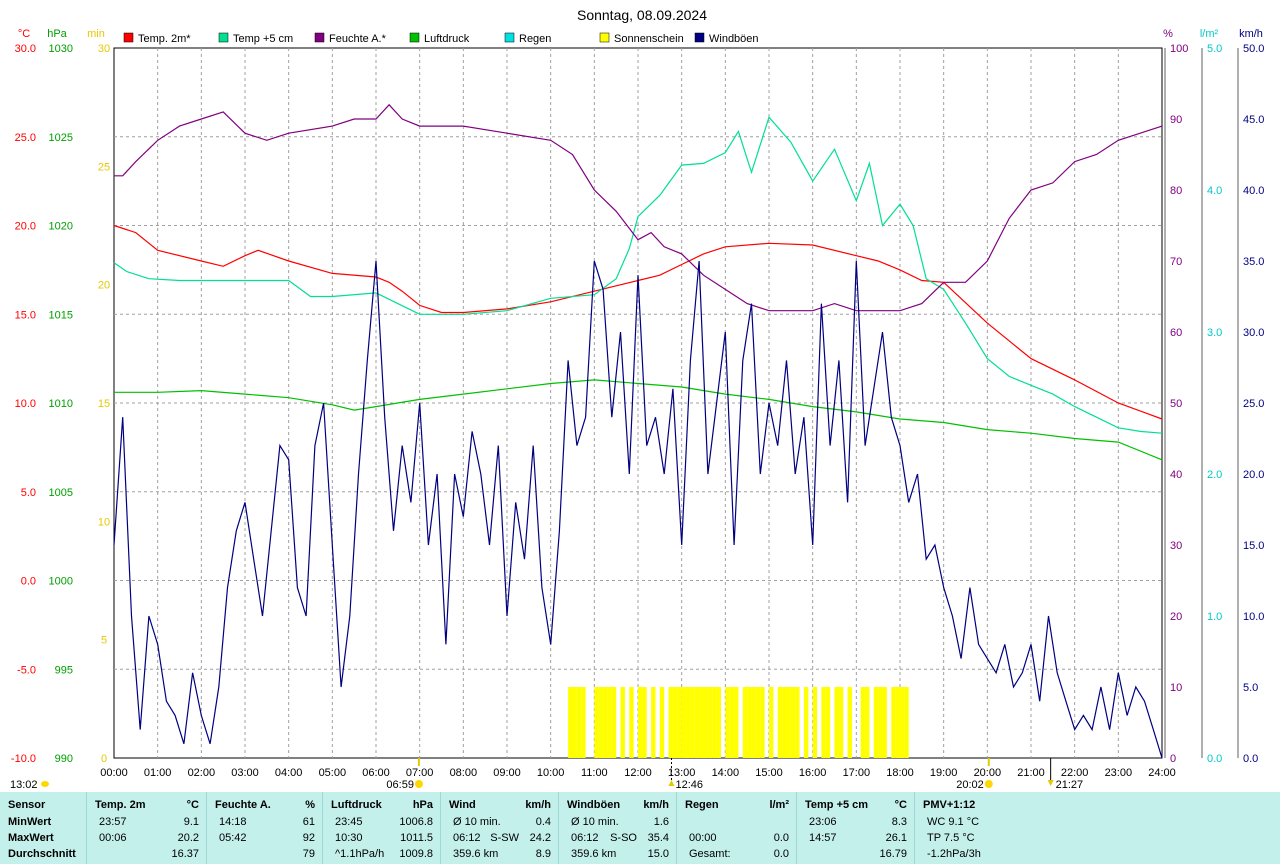 Image resolution: width=1280 pixels, height=864 pixels. What do you see at coordinates (951, 838) in the screenshot?
I see `stats-time: TP 7.5 °C` at bounding box center [951, 838].